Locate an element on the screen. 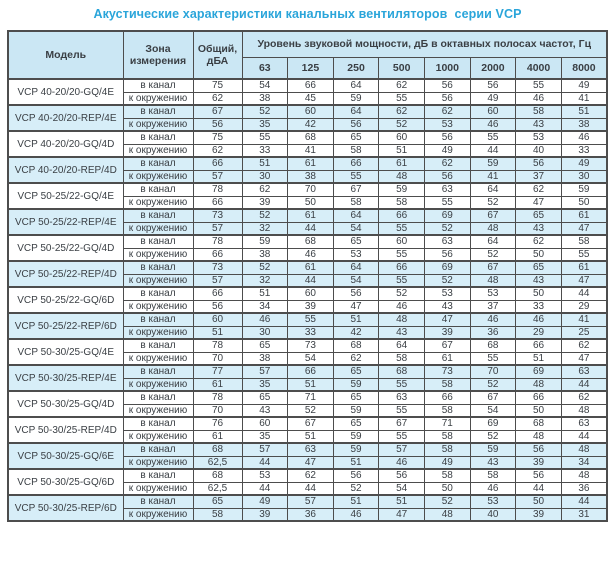 This screenshot has width=615, height=570. level-value: 36 is located at coordinates (584, 488).